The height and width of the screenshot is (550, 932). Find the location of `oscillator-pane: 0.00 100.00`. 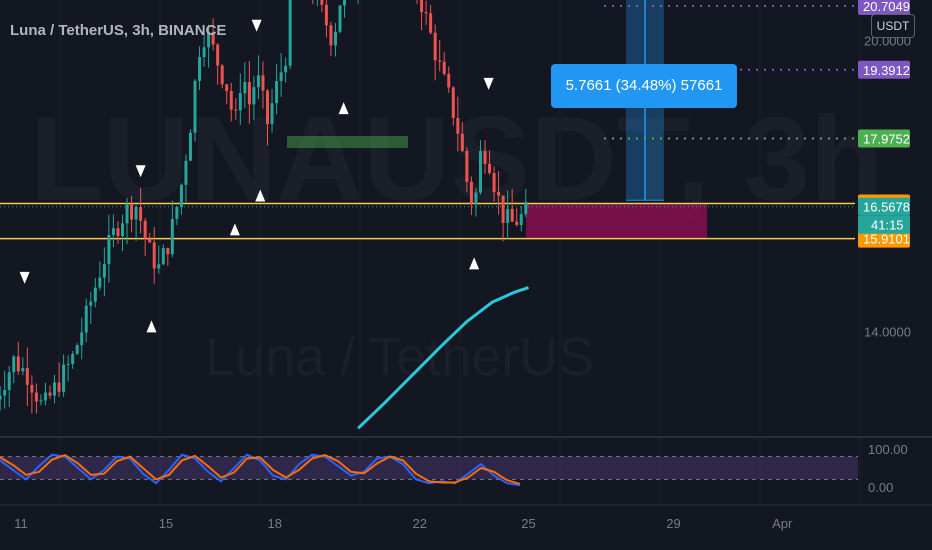

oscillator-pane: 0.00 100.00 is located at coordinates (454, 468).